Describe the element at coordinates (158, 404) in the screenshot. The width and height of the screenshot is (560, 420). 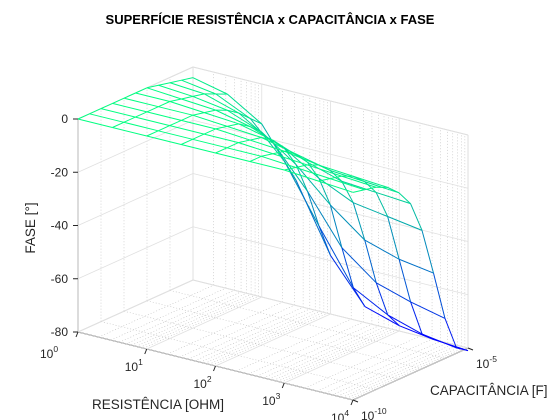
I see `x-axis-label: RESISTÊNCIA [OHM]` at that location.